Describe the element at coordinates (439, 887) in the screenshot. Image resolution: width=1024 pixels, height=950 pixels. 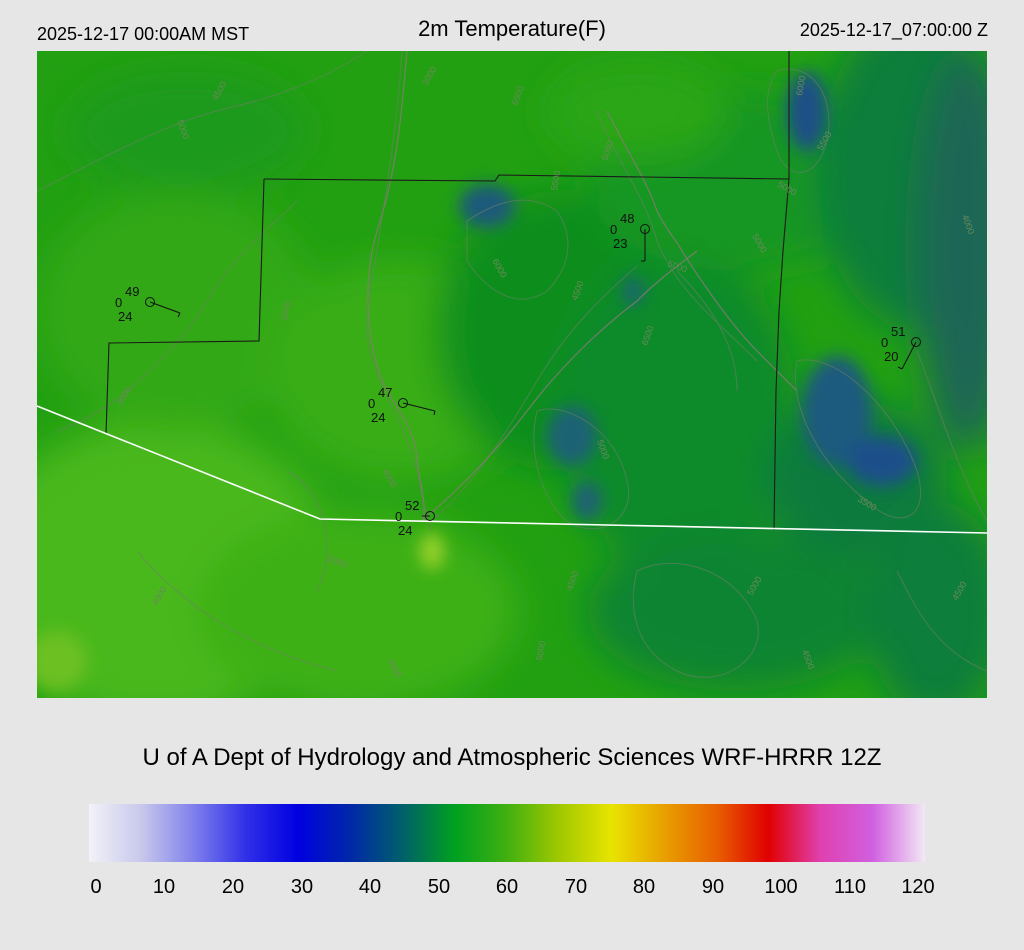
I see `colorbar-tick-label: 50` at that location.